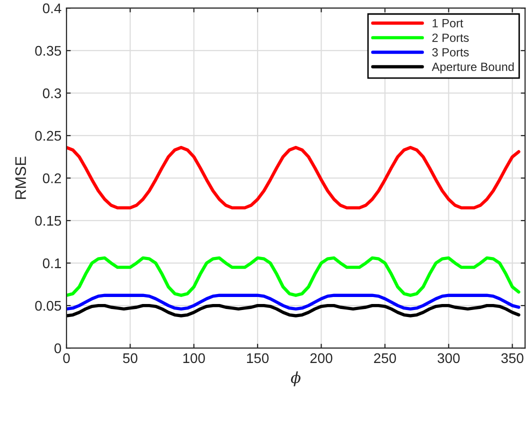 This screenshot has height=426, width=532. Describe the element at coordinates (58, 348) in the screenshot. I see `y-tick-label: 0` at that location.